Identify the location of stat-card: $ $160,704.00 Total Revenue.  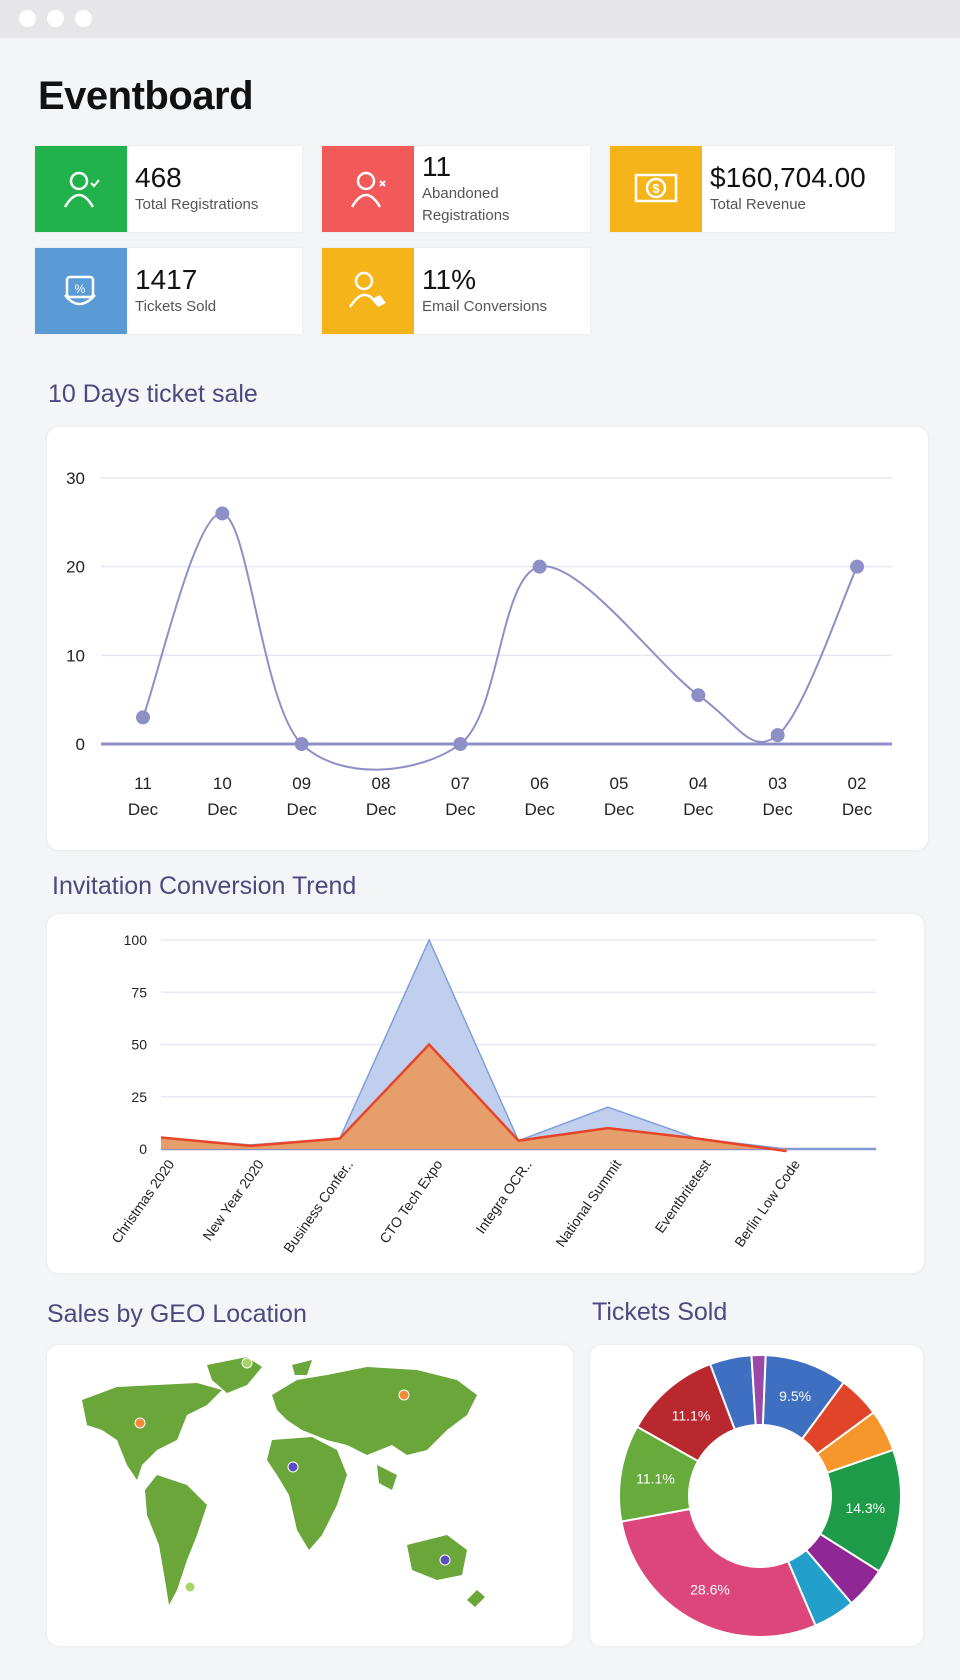
(752, 189).